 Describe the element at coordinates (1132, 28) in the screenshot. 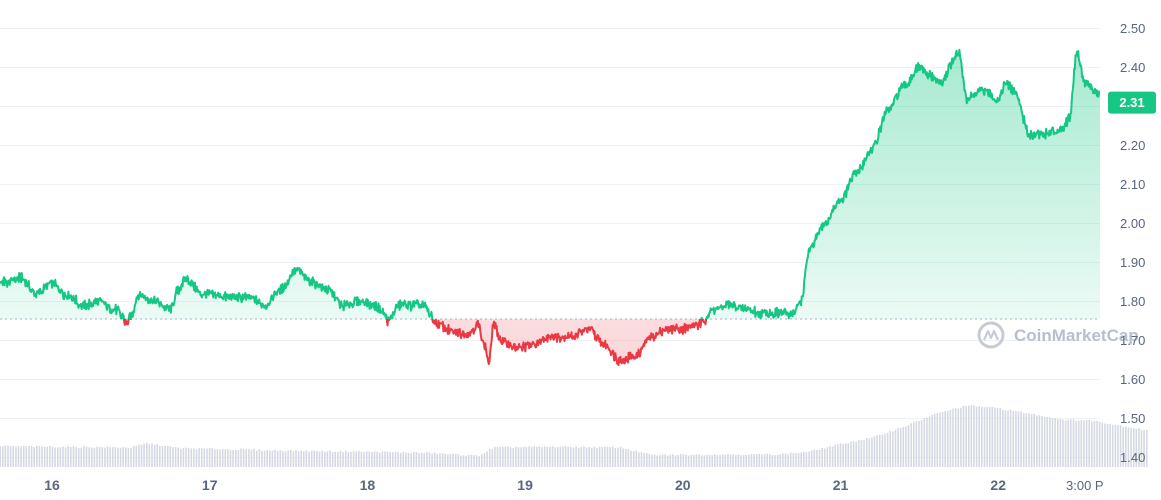

I see `y-tick-label: 2.50` at that location.